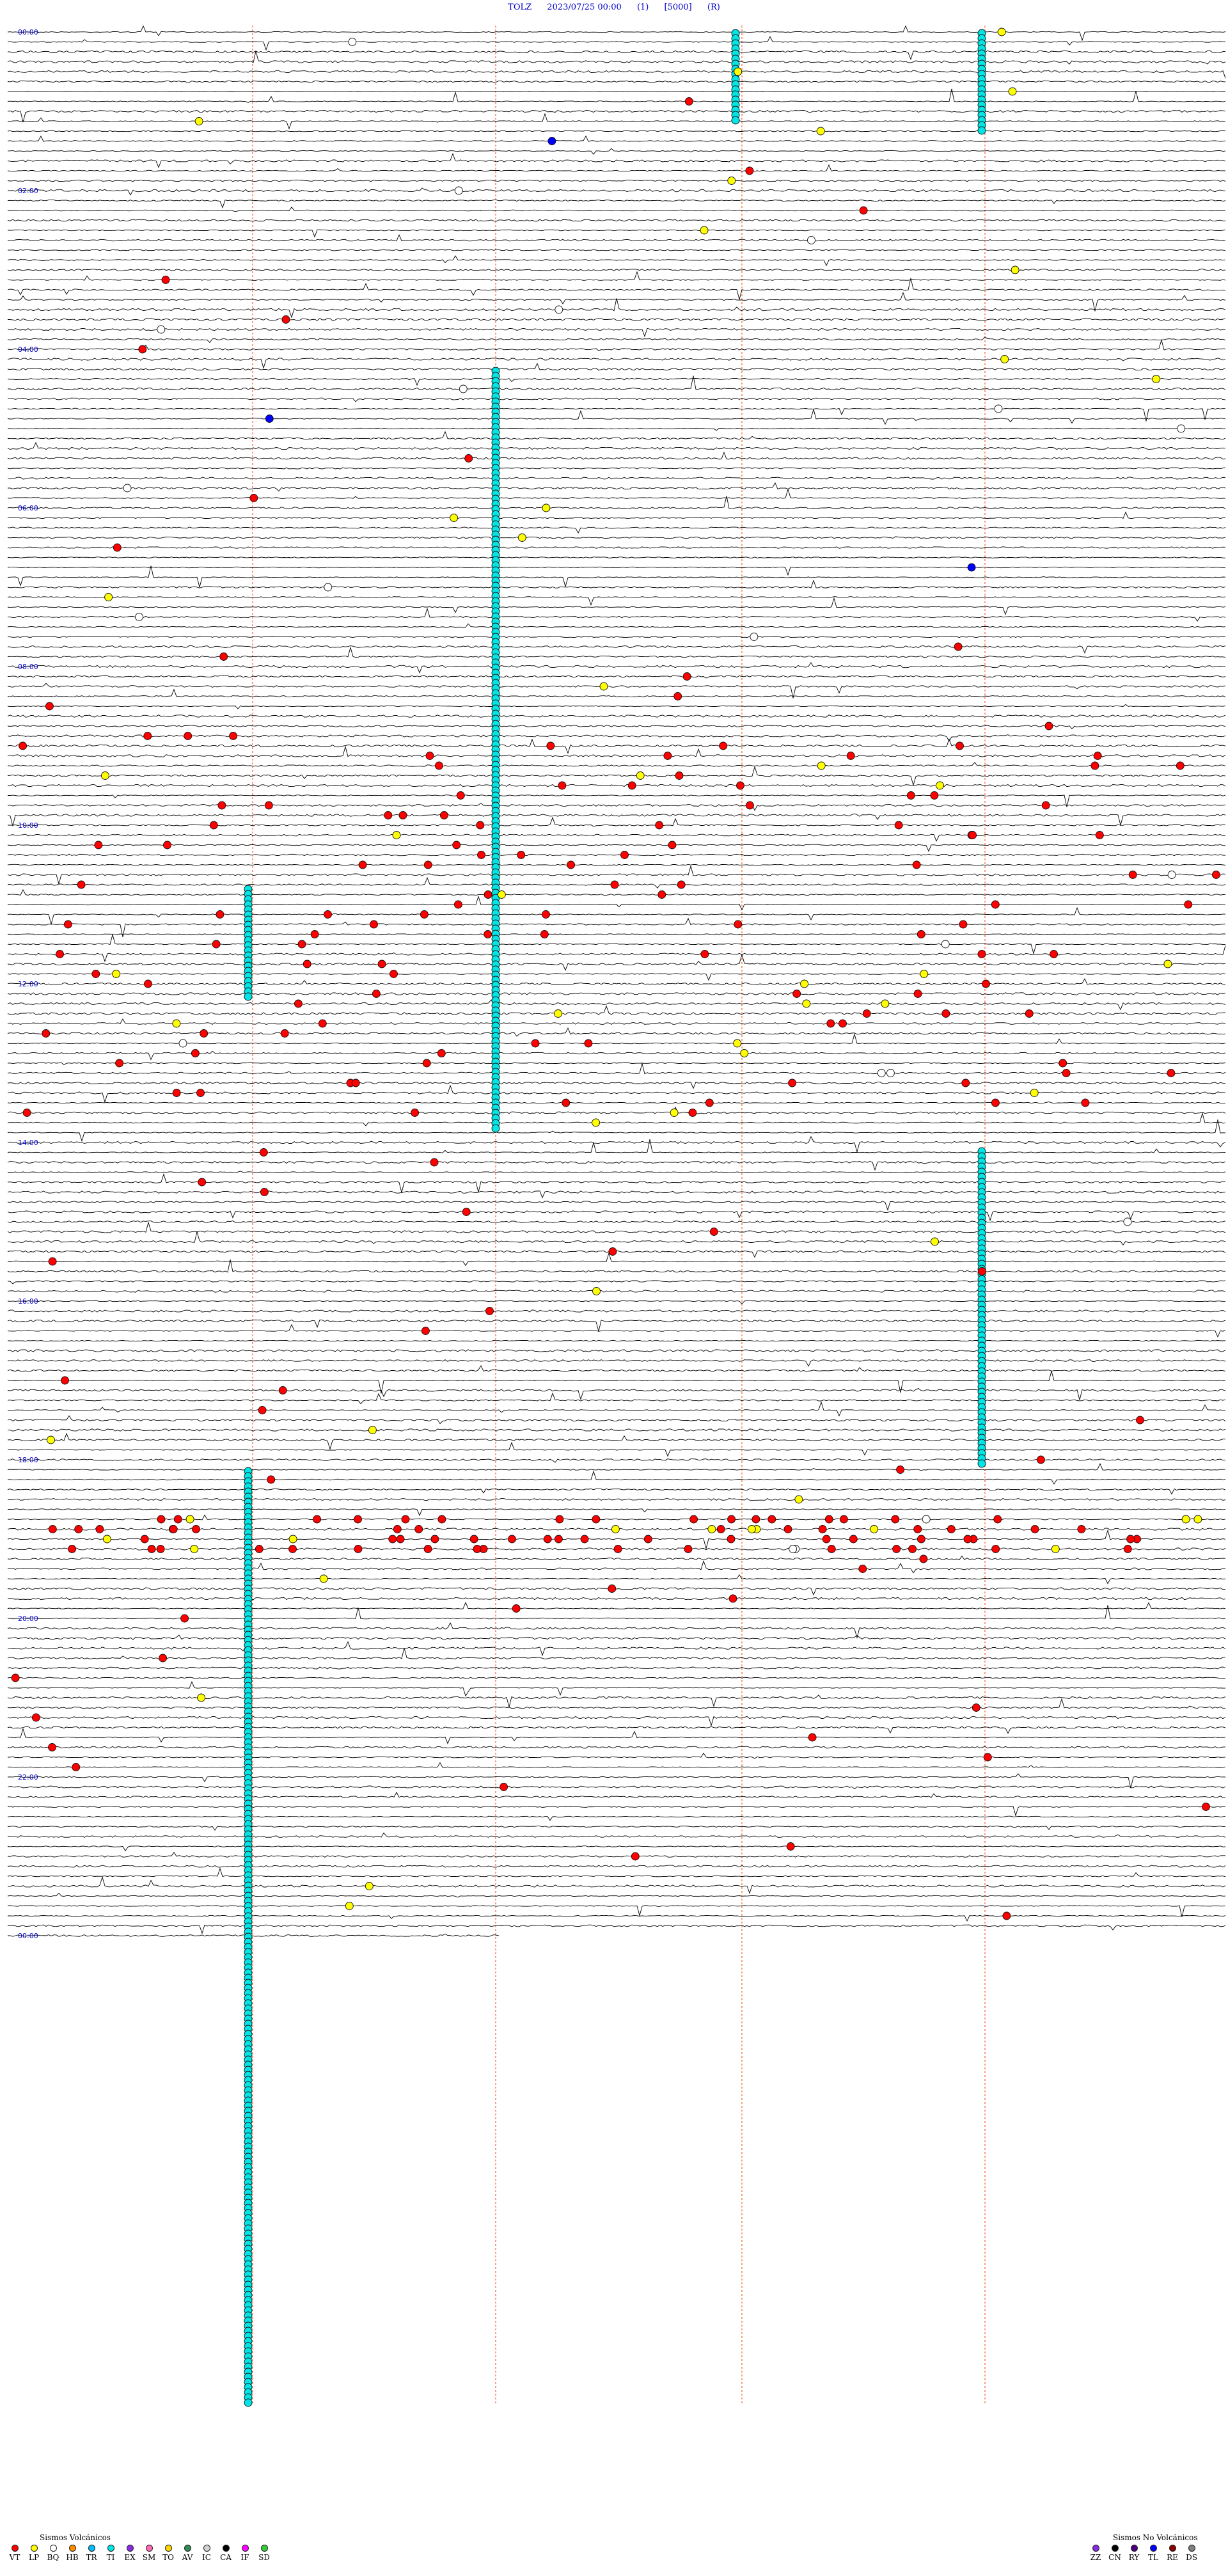  I want to click on legend-nonvolcanic-title: Sismos No Volcánicos, so click(1155, 2537).